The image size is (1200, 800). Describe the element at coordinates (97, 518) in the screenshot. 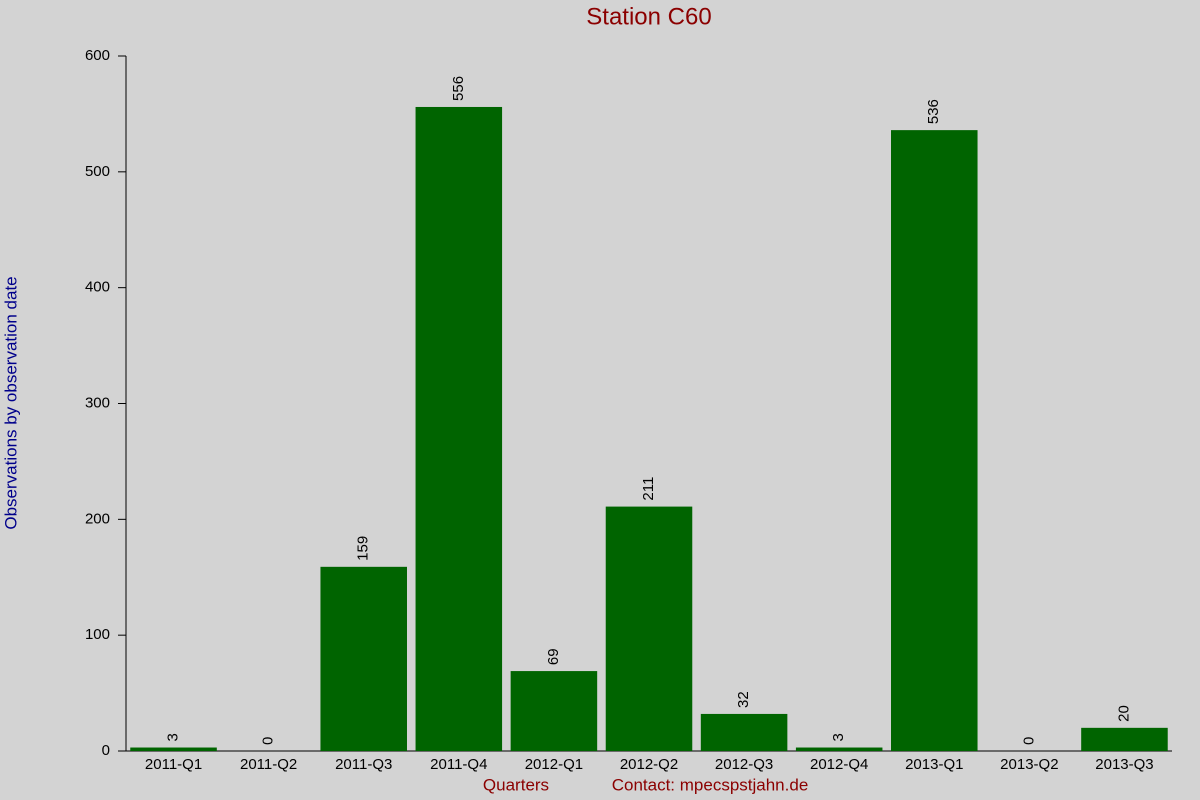

I see `y-tick-label: 200` at that location.